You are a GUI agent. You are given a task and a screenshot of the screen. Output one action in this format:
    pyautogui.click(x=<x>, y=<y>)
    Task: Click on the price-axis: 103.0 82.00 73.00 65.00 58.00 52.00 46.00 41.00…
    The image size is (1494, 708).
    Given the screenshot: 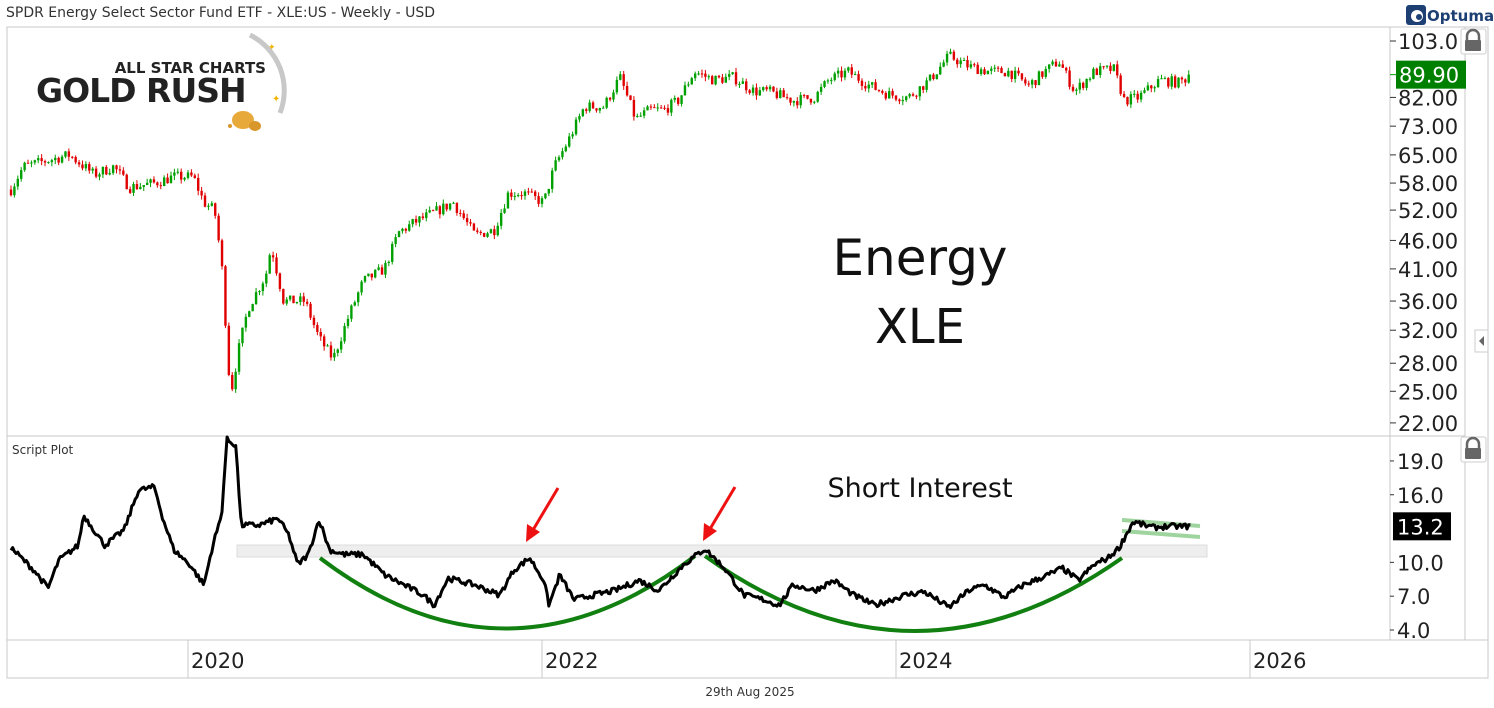 What is the action you would take?
    pyautogui.click(x=1428, y=233)
    